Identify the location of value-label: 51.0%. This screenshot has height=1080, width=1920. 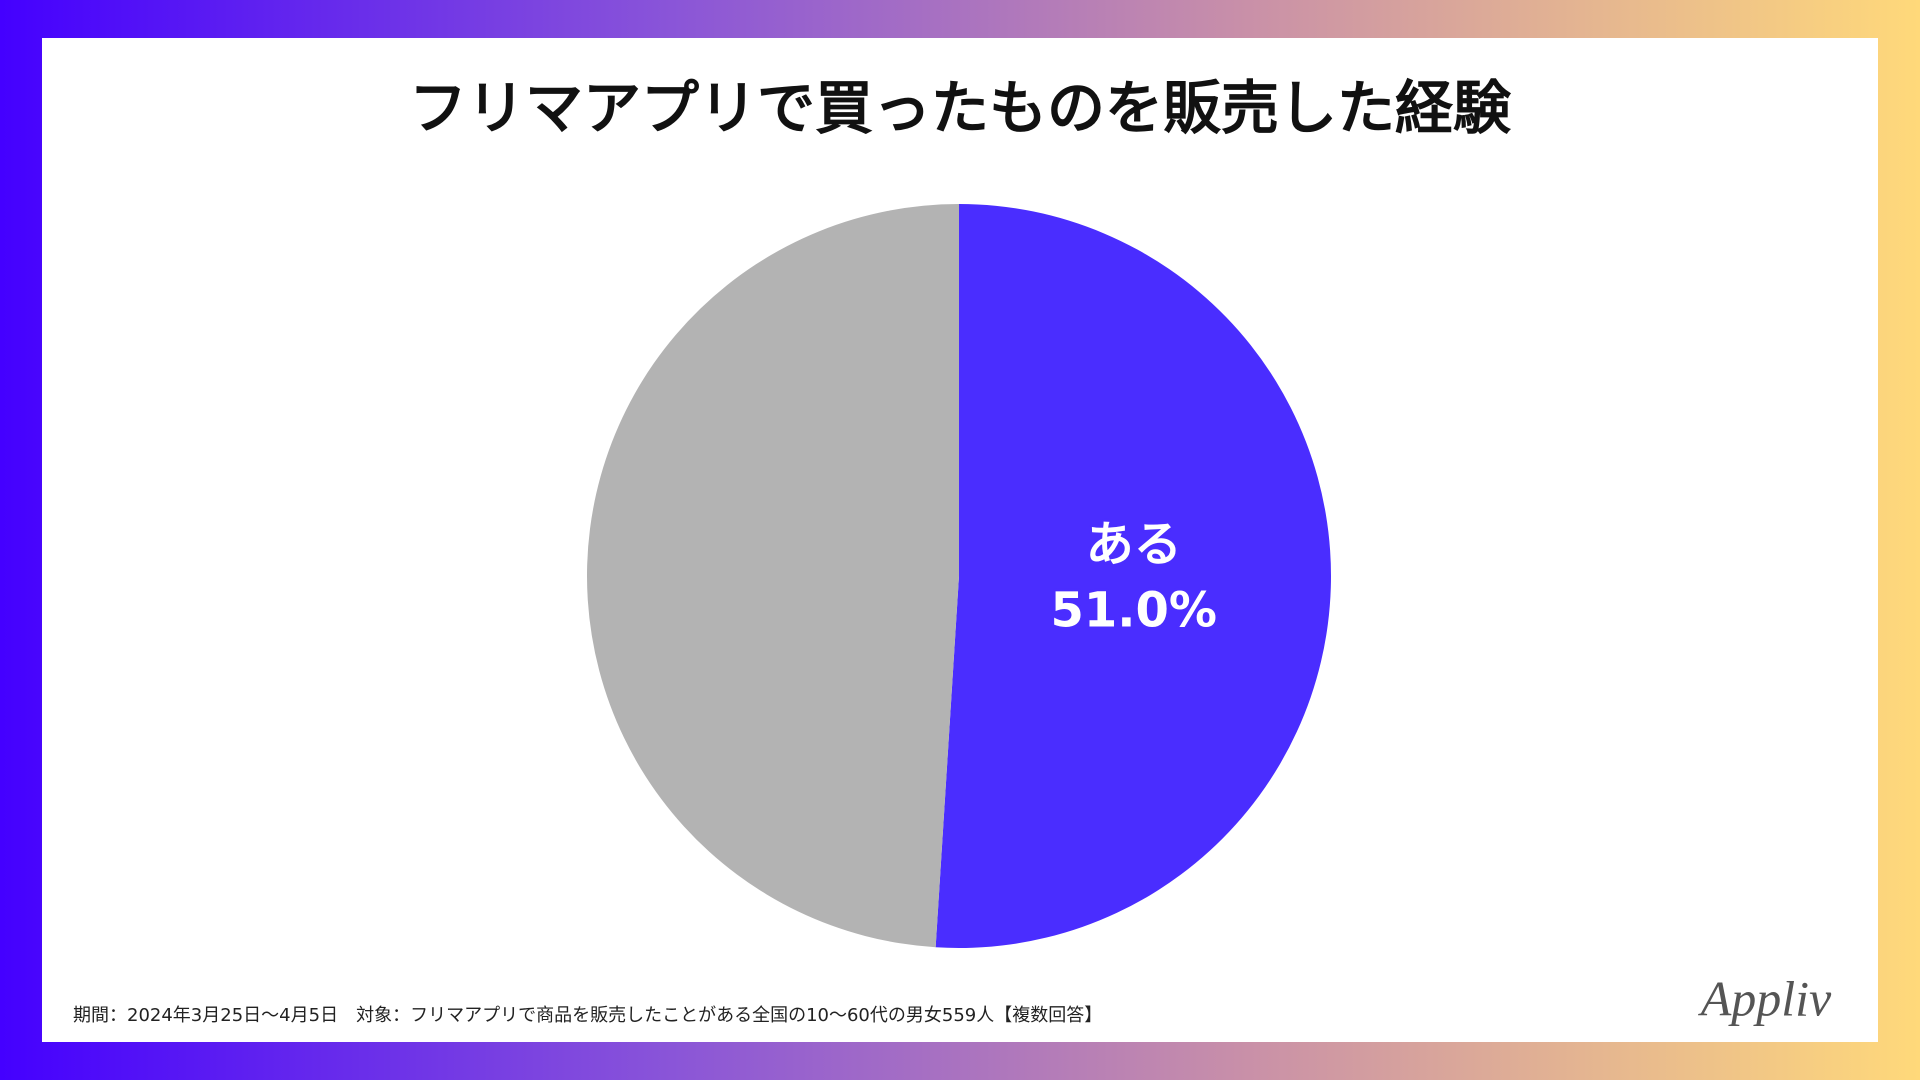
(1133, 610).